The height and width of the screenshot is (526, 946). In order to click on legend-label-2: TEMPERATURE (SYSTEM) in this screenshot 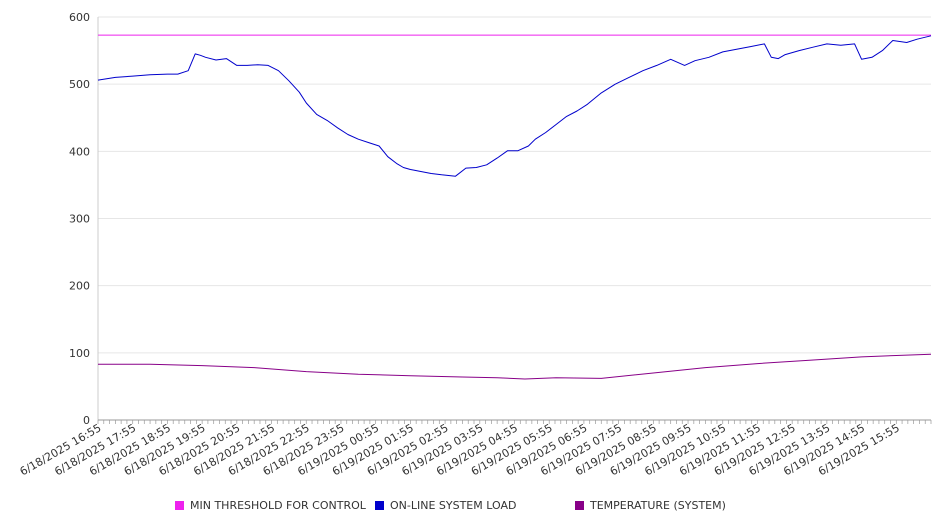, I will do `click(657, 505)`.